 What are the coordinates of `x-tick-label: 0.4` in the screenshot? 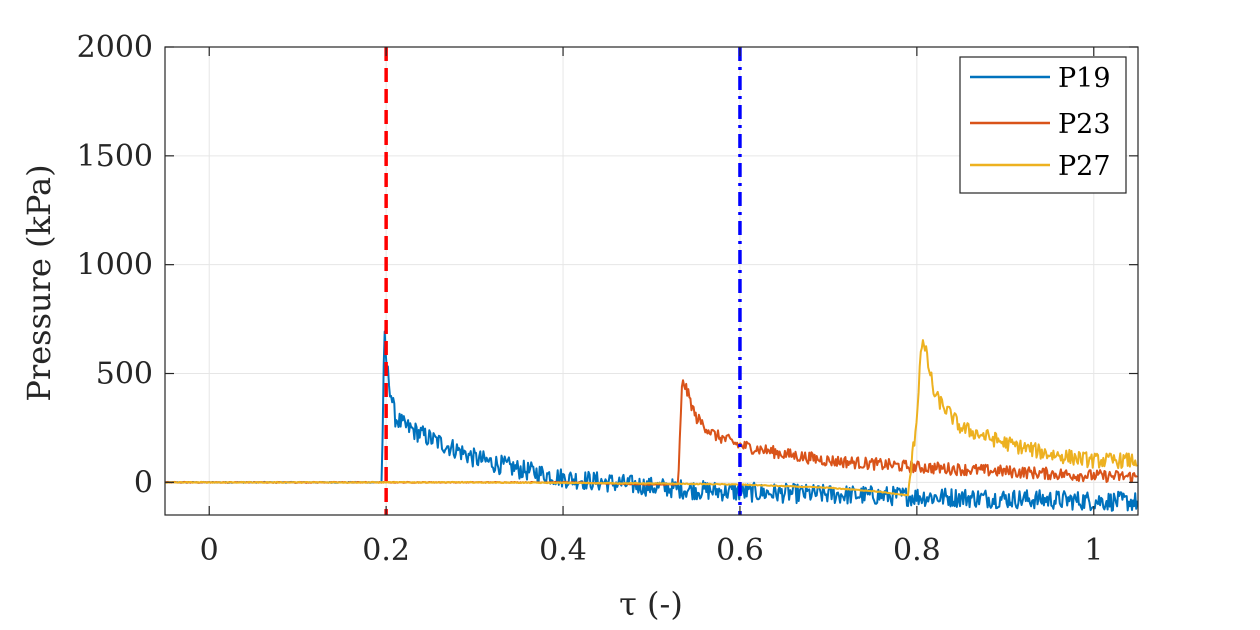 It's located at (563, 550).